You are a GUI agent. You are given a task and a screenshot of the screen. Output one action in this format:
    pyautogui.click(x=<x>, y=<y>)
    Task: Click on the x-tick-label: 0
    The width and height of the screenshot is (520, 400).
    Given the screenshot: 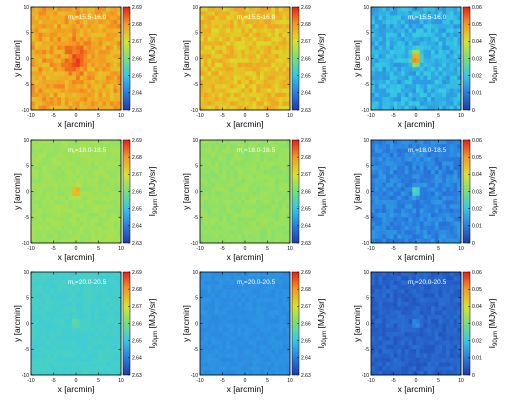 What is the action you would take?
    pyautogui.click(x=76, y=249)
    